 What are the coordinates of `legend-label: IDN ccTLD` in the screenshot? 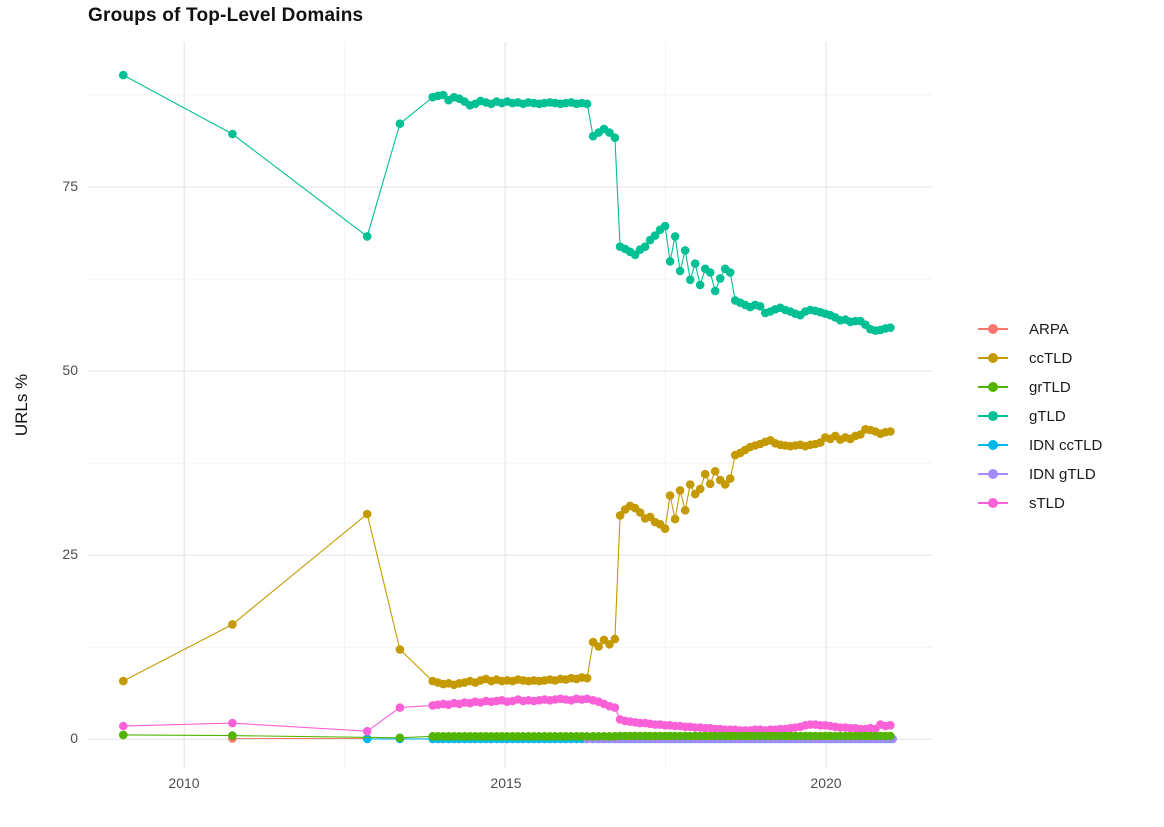 It's located at (1066, 445).